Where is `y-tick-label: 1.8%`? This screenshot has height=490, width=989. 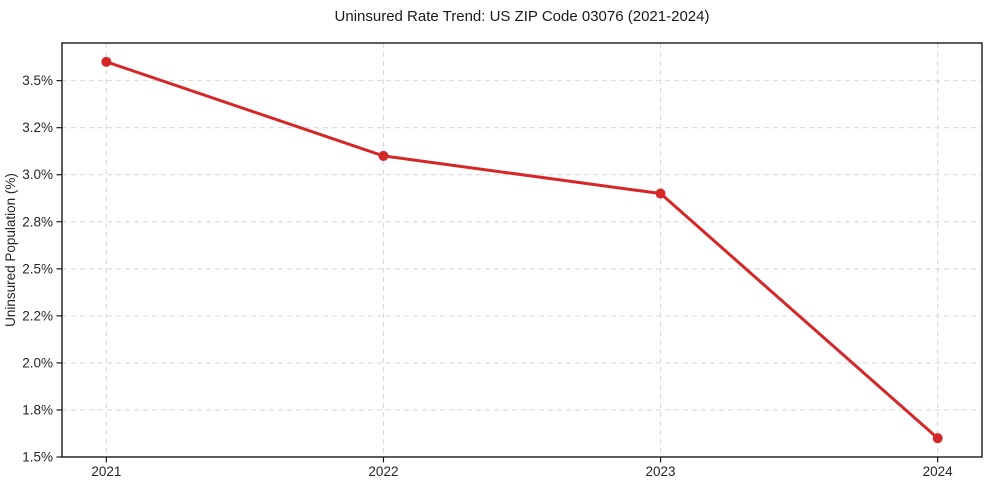
y-tick-label: 1.8% is located at coordinates (37, 409).